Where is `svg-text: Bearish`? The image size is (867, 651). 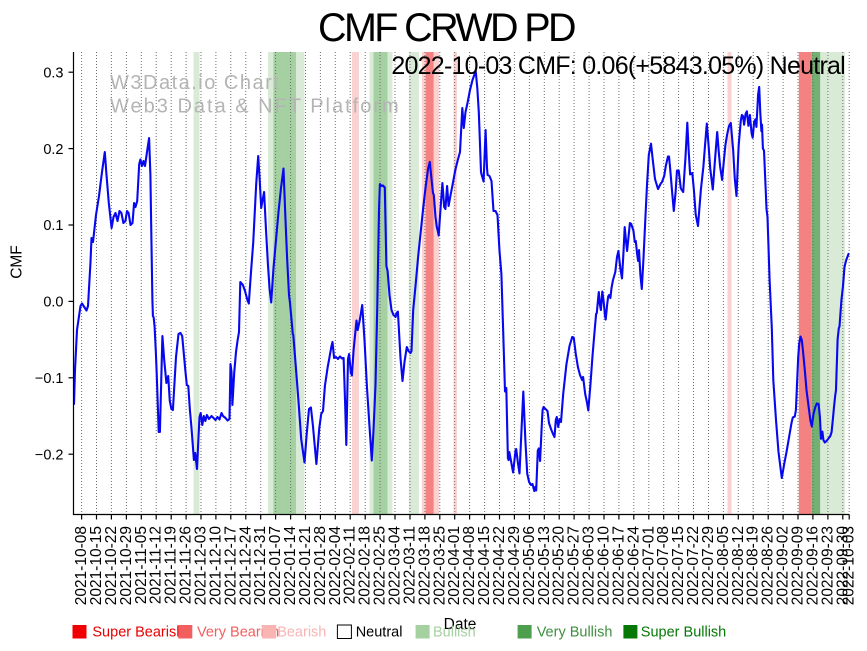
svg-text: Bearish is located at coordinates (301, 633).